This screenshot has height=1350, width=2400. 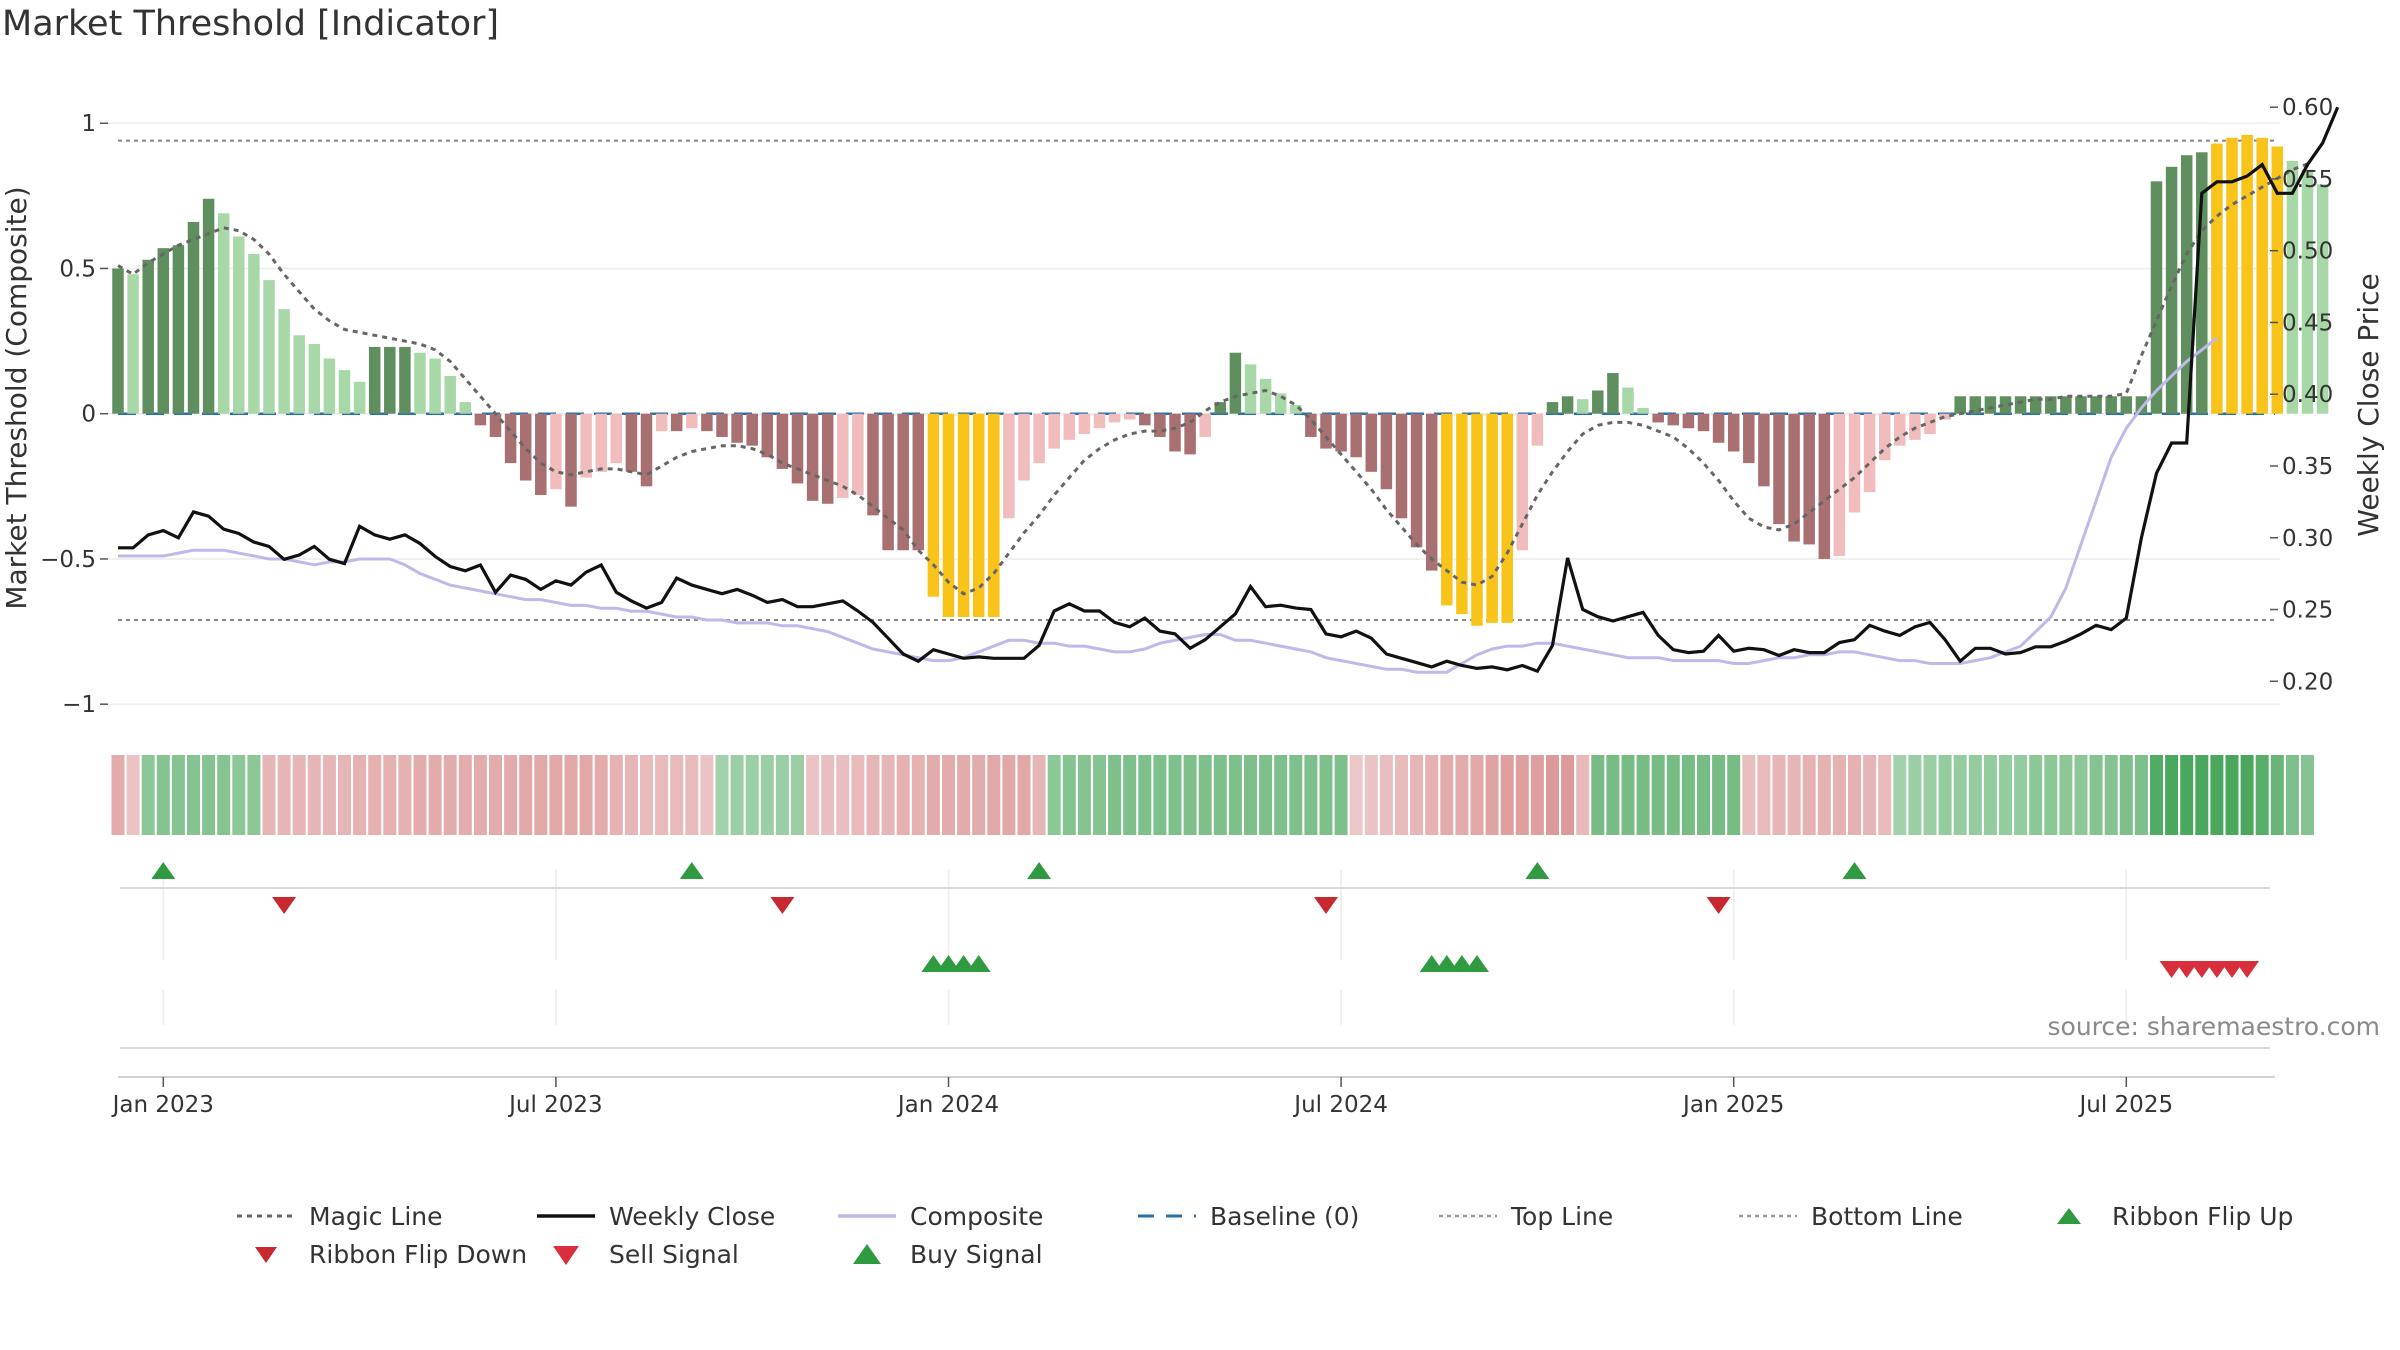 What do you see at coordinates (1285, 1216) in the screenshot?
I see `legend-label: Baseline (0)` at bounding box center [1285, 1216].